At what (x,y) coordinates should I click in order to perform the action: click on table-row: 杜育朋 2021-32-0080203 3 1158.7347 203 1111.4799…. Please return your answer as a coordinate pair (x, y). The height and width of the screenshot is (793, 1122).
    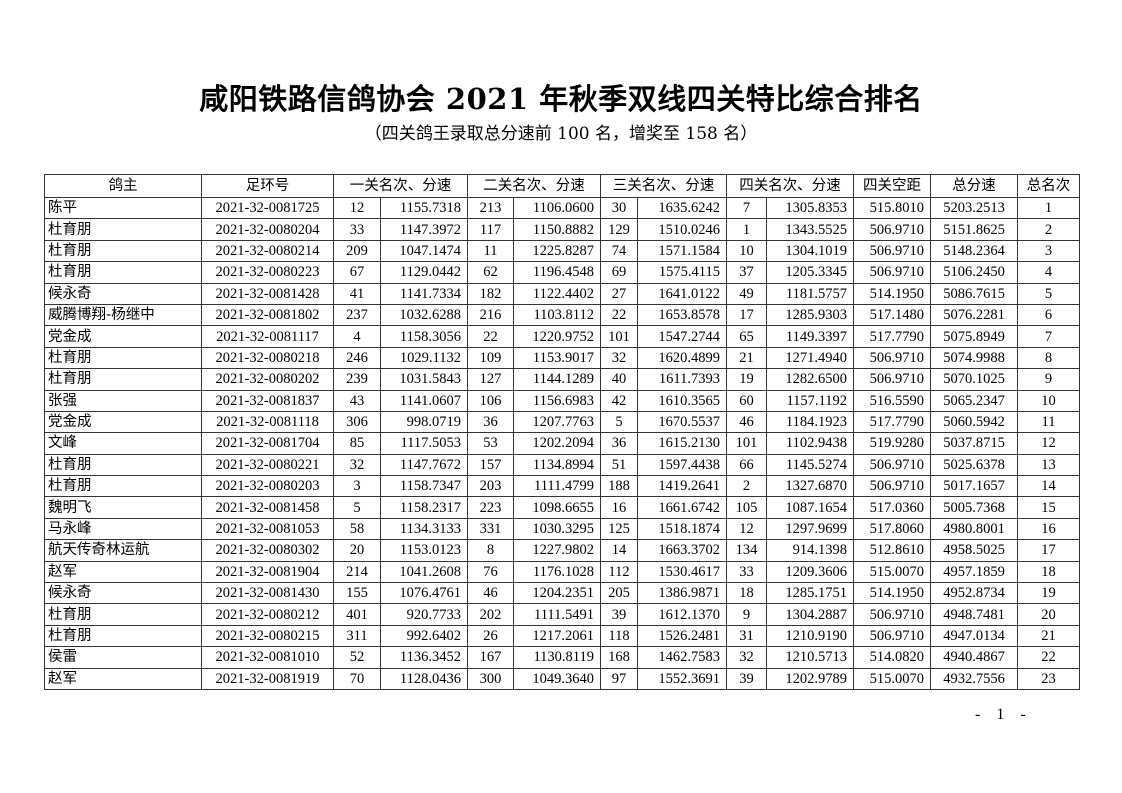
    Looking at the image, I should click on (562, 486).